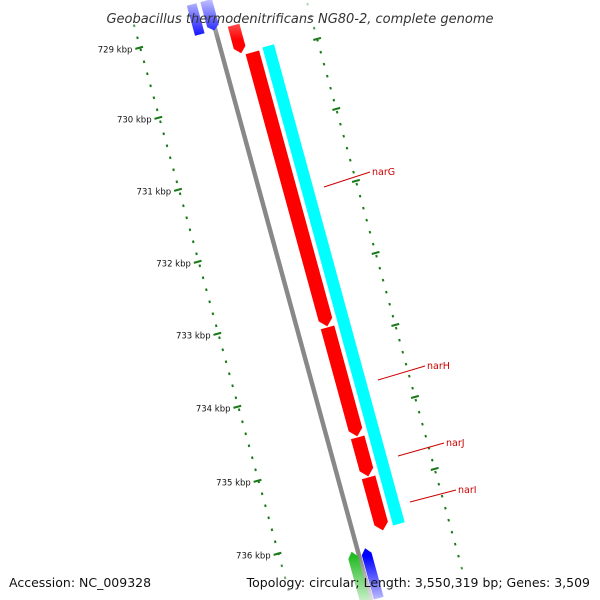 This screenshot has width=600, height=600. Describe the element at coordinates (401, 373) in the screenshot. I see `gene-label-leader-narH` at that location.